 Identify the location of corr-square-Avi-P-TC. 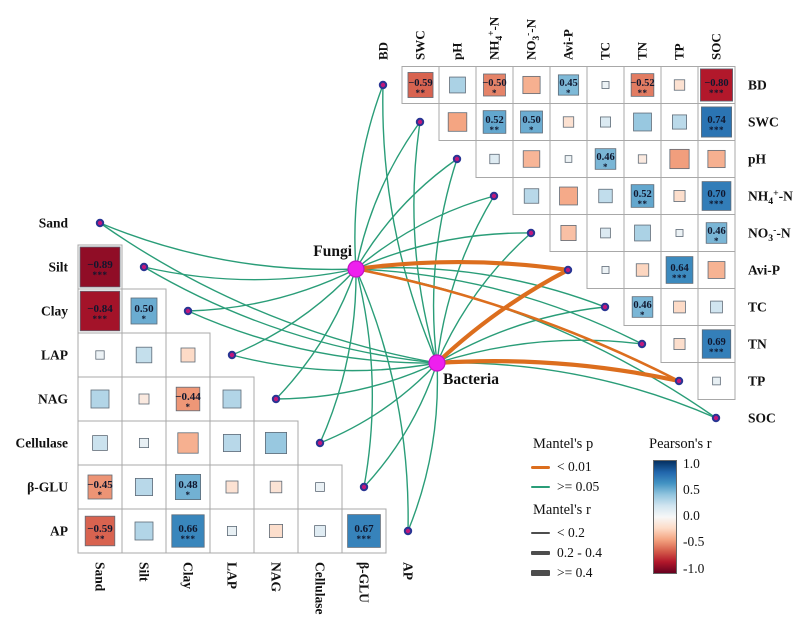
(605, 270).